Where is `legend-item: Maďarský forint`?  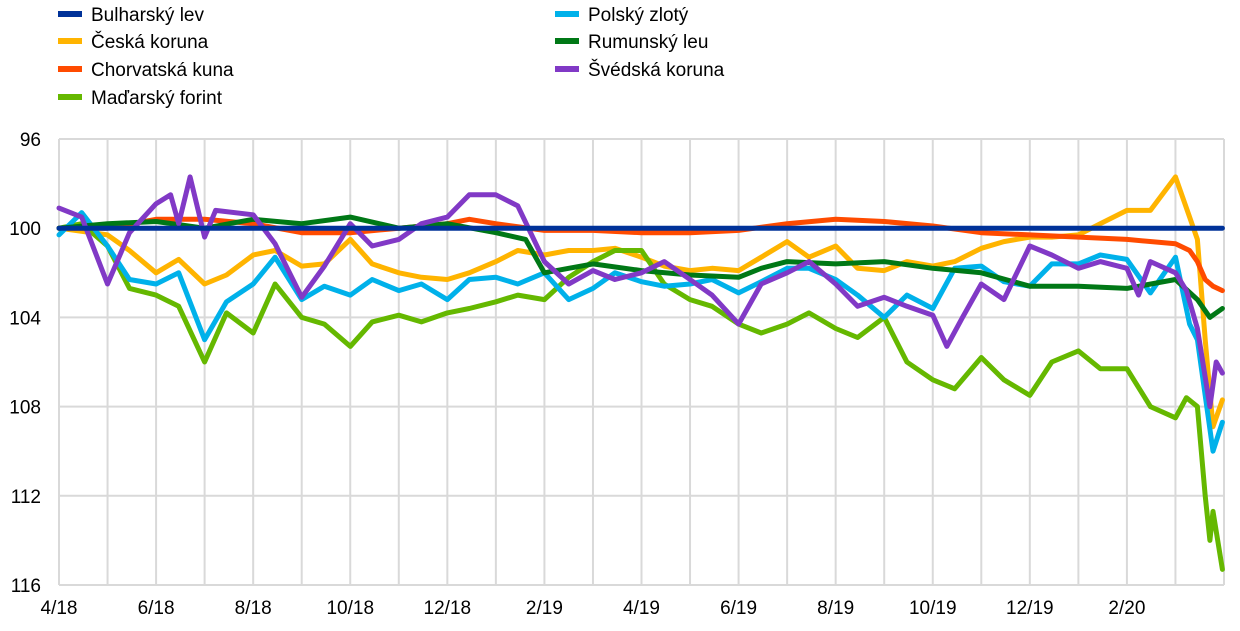
legend-item: Maďarský forint is located at coordinates (140, 98).